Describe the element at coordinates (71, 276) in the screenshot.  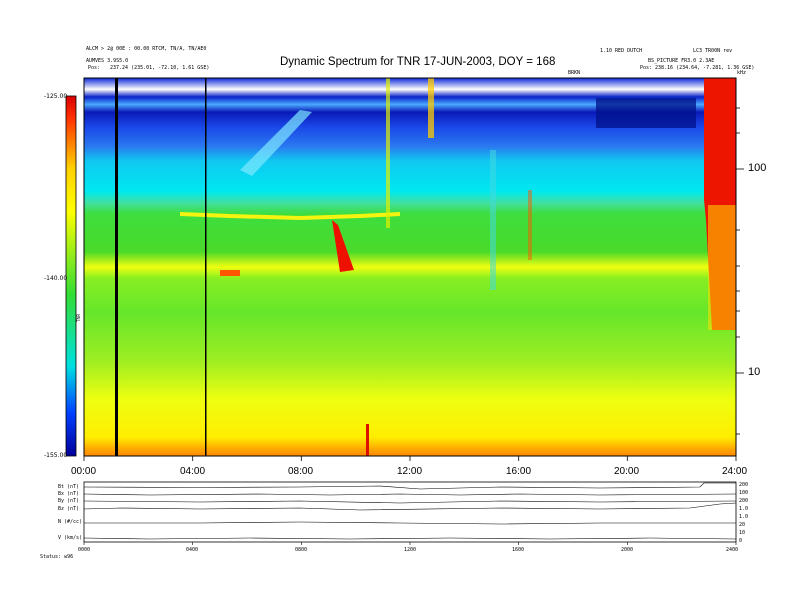
I see `colorbar` at that location.